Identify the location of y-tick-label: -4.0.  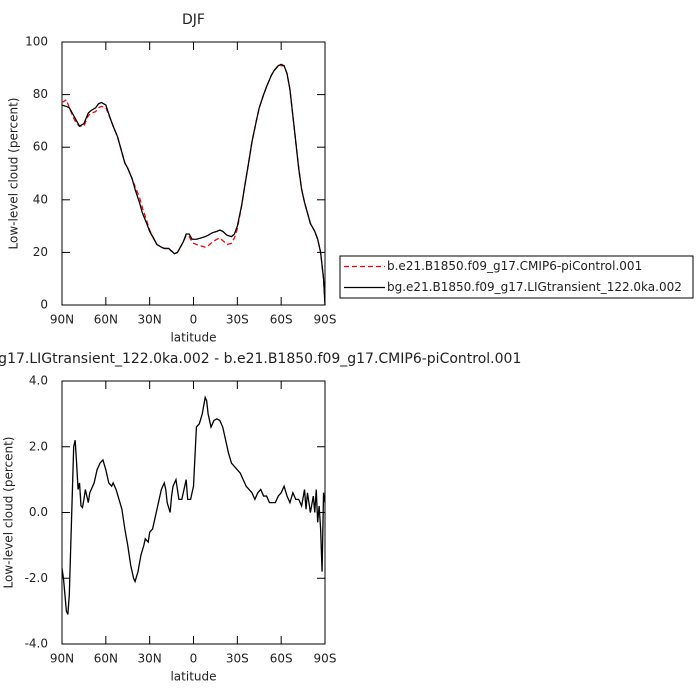
(36, 644).